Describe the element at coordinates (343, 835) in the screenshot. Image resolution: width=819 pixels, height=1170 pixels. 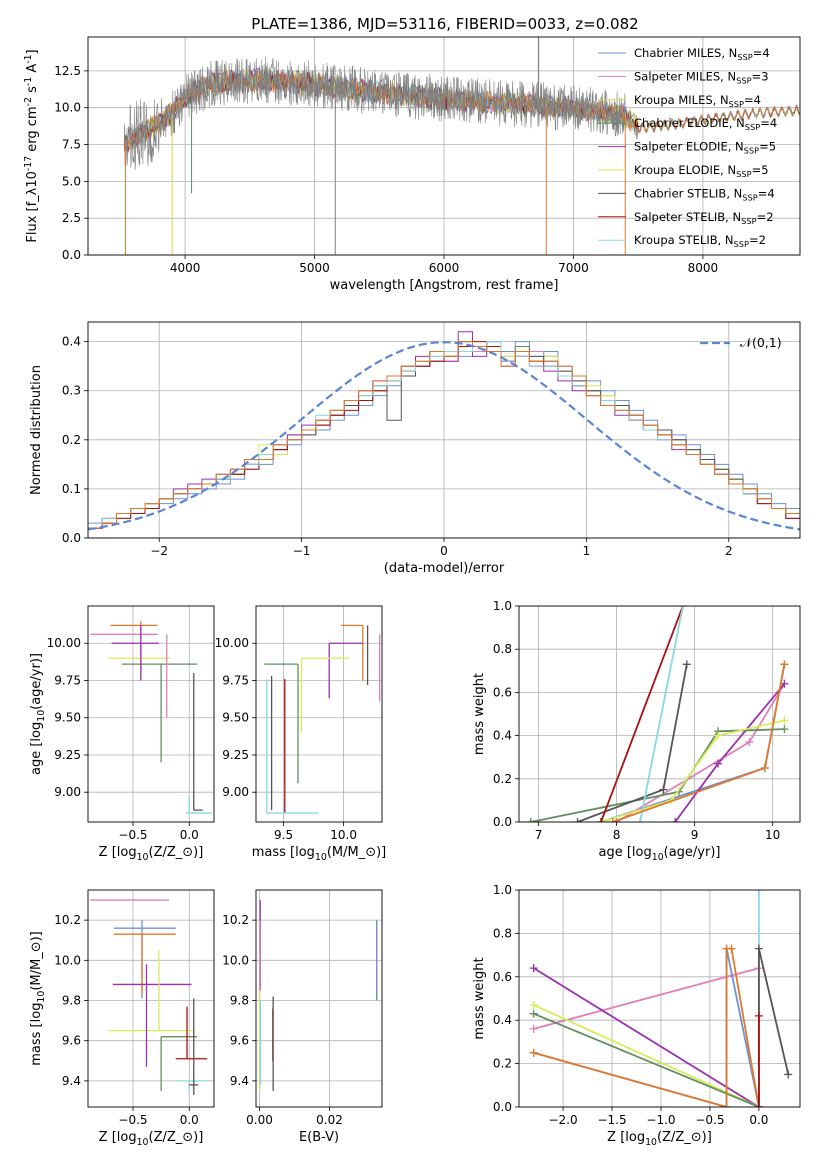
I see `x-tick-label: 10.0` at that location.